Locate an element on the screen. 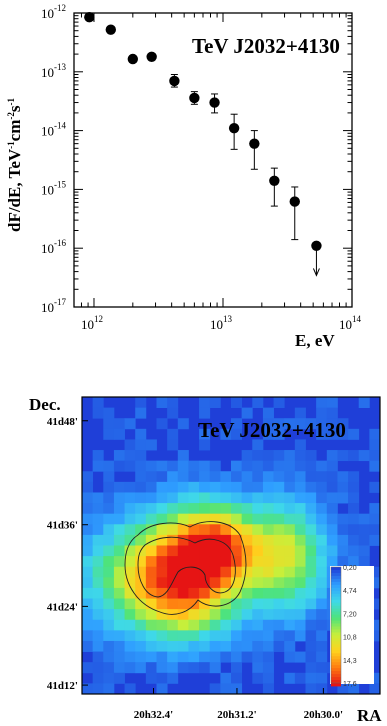 This screenshot has width=387, height=726. spectrum-ylabel-group: dF/dE, TeV-1cm-2s-1 is located at coordinates (14, 165).